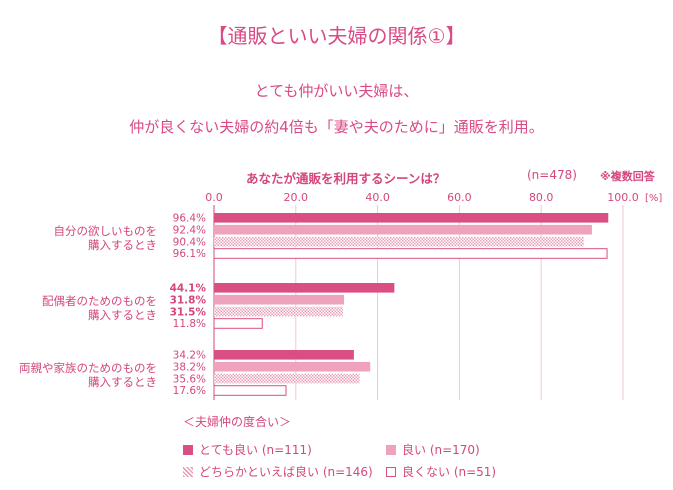  I want to click on x-unit-label: [%], so click(653, 198).